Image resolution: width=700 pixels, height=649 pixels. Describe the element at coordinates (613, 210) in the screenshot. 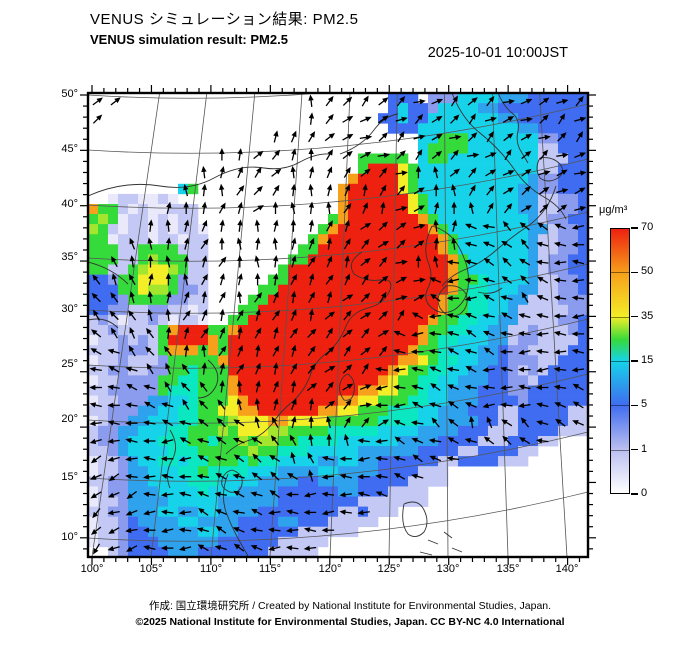

I see `colorbar-unit-label: μg/m³` at that location.